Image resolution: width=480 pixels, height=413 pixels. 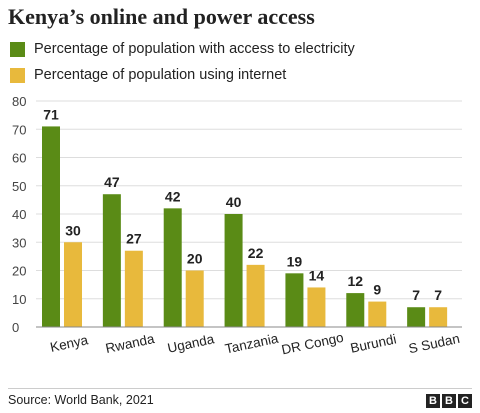 I want to click on data-label: 22, so click(x=256, y=253).